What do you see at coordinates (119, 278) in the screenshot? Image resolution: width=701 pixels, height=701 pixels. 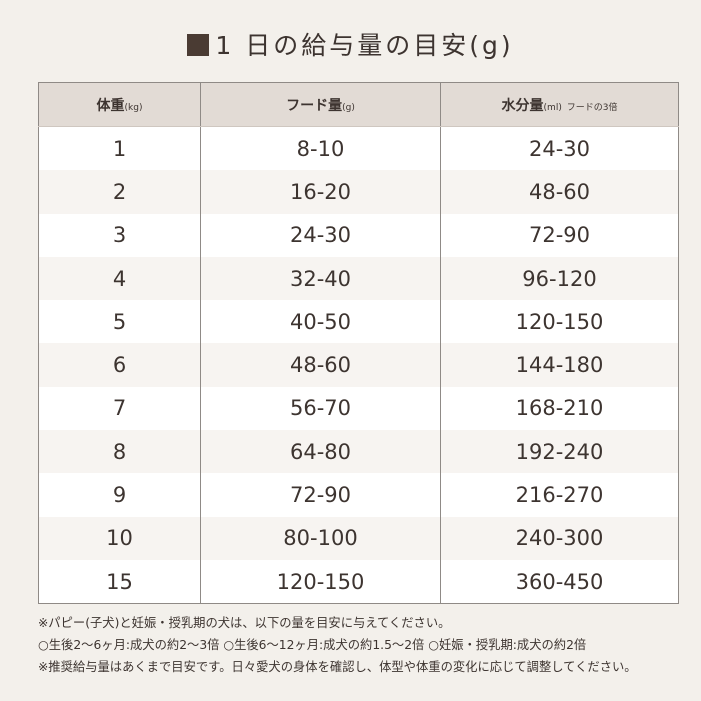 I see `cell-weight: 4` at bounding box center [119, 278].